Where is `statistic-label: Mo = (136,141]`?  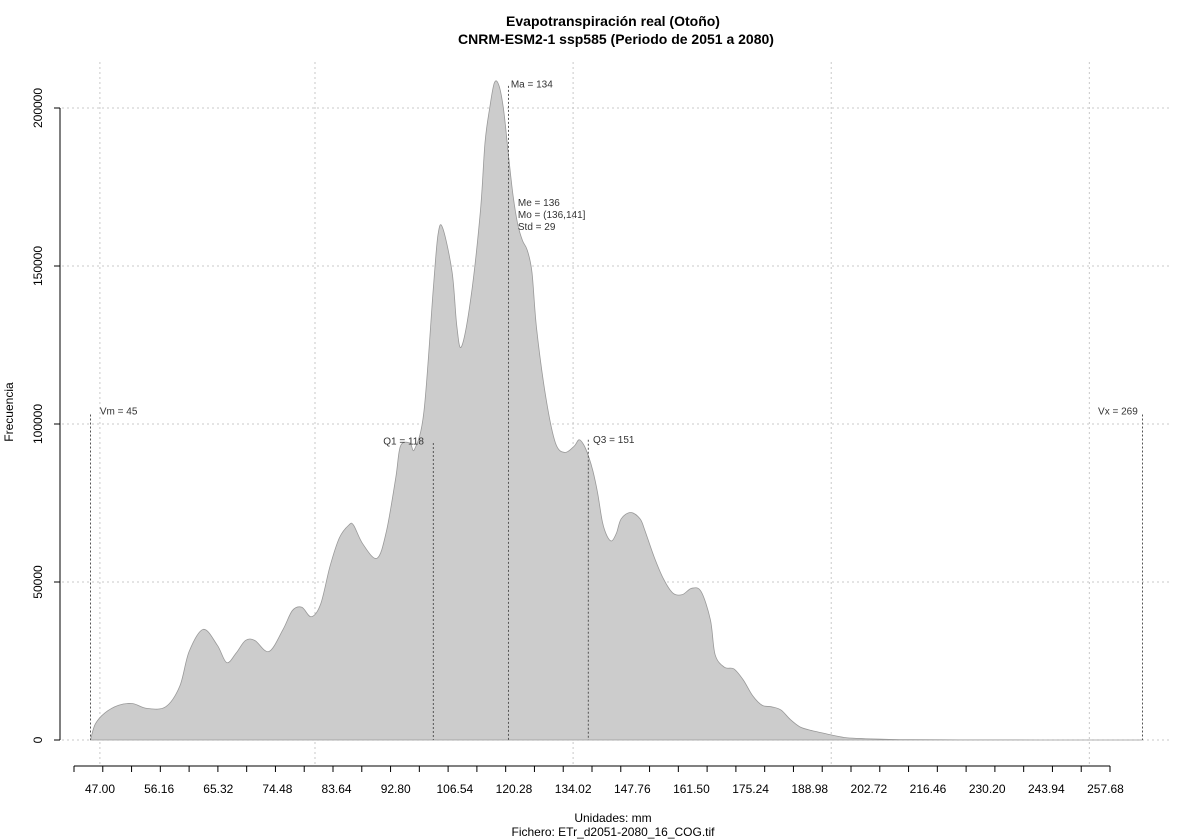 statistic-label: Mo = (136,141] is located at coordinates (552, 215).